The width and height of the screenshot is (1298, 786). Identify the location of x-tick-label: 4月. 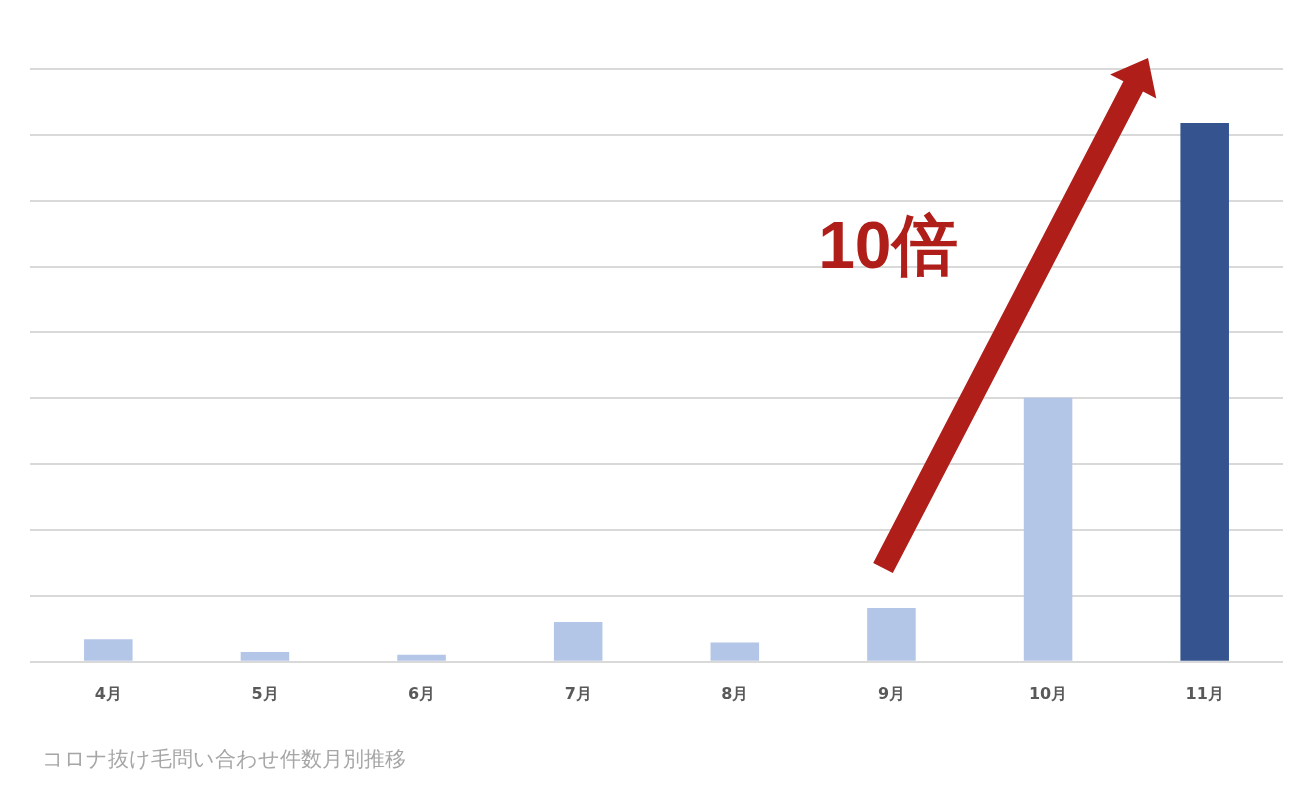
(108, 693).